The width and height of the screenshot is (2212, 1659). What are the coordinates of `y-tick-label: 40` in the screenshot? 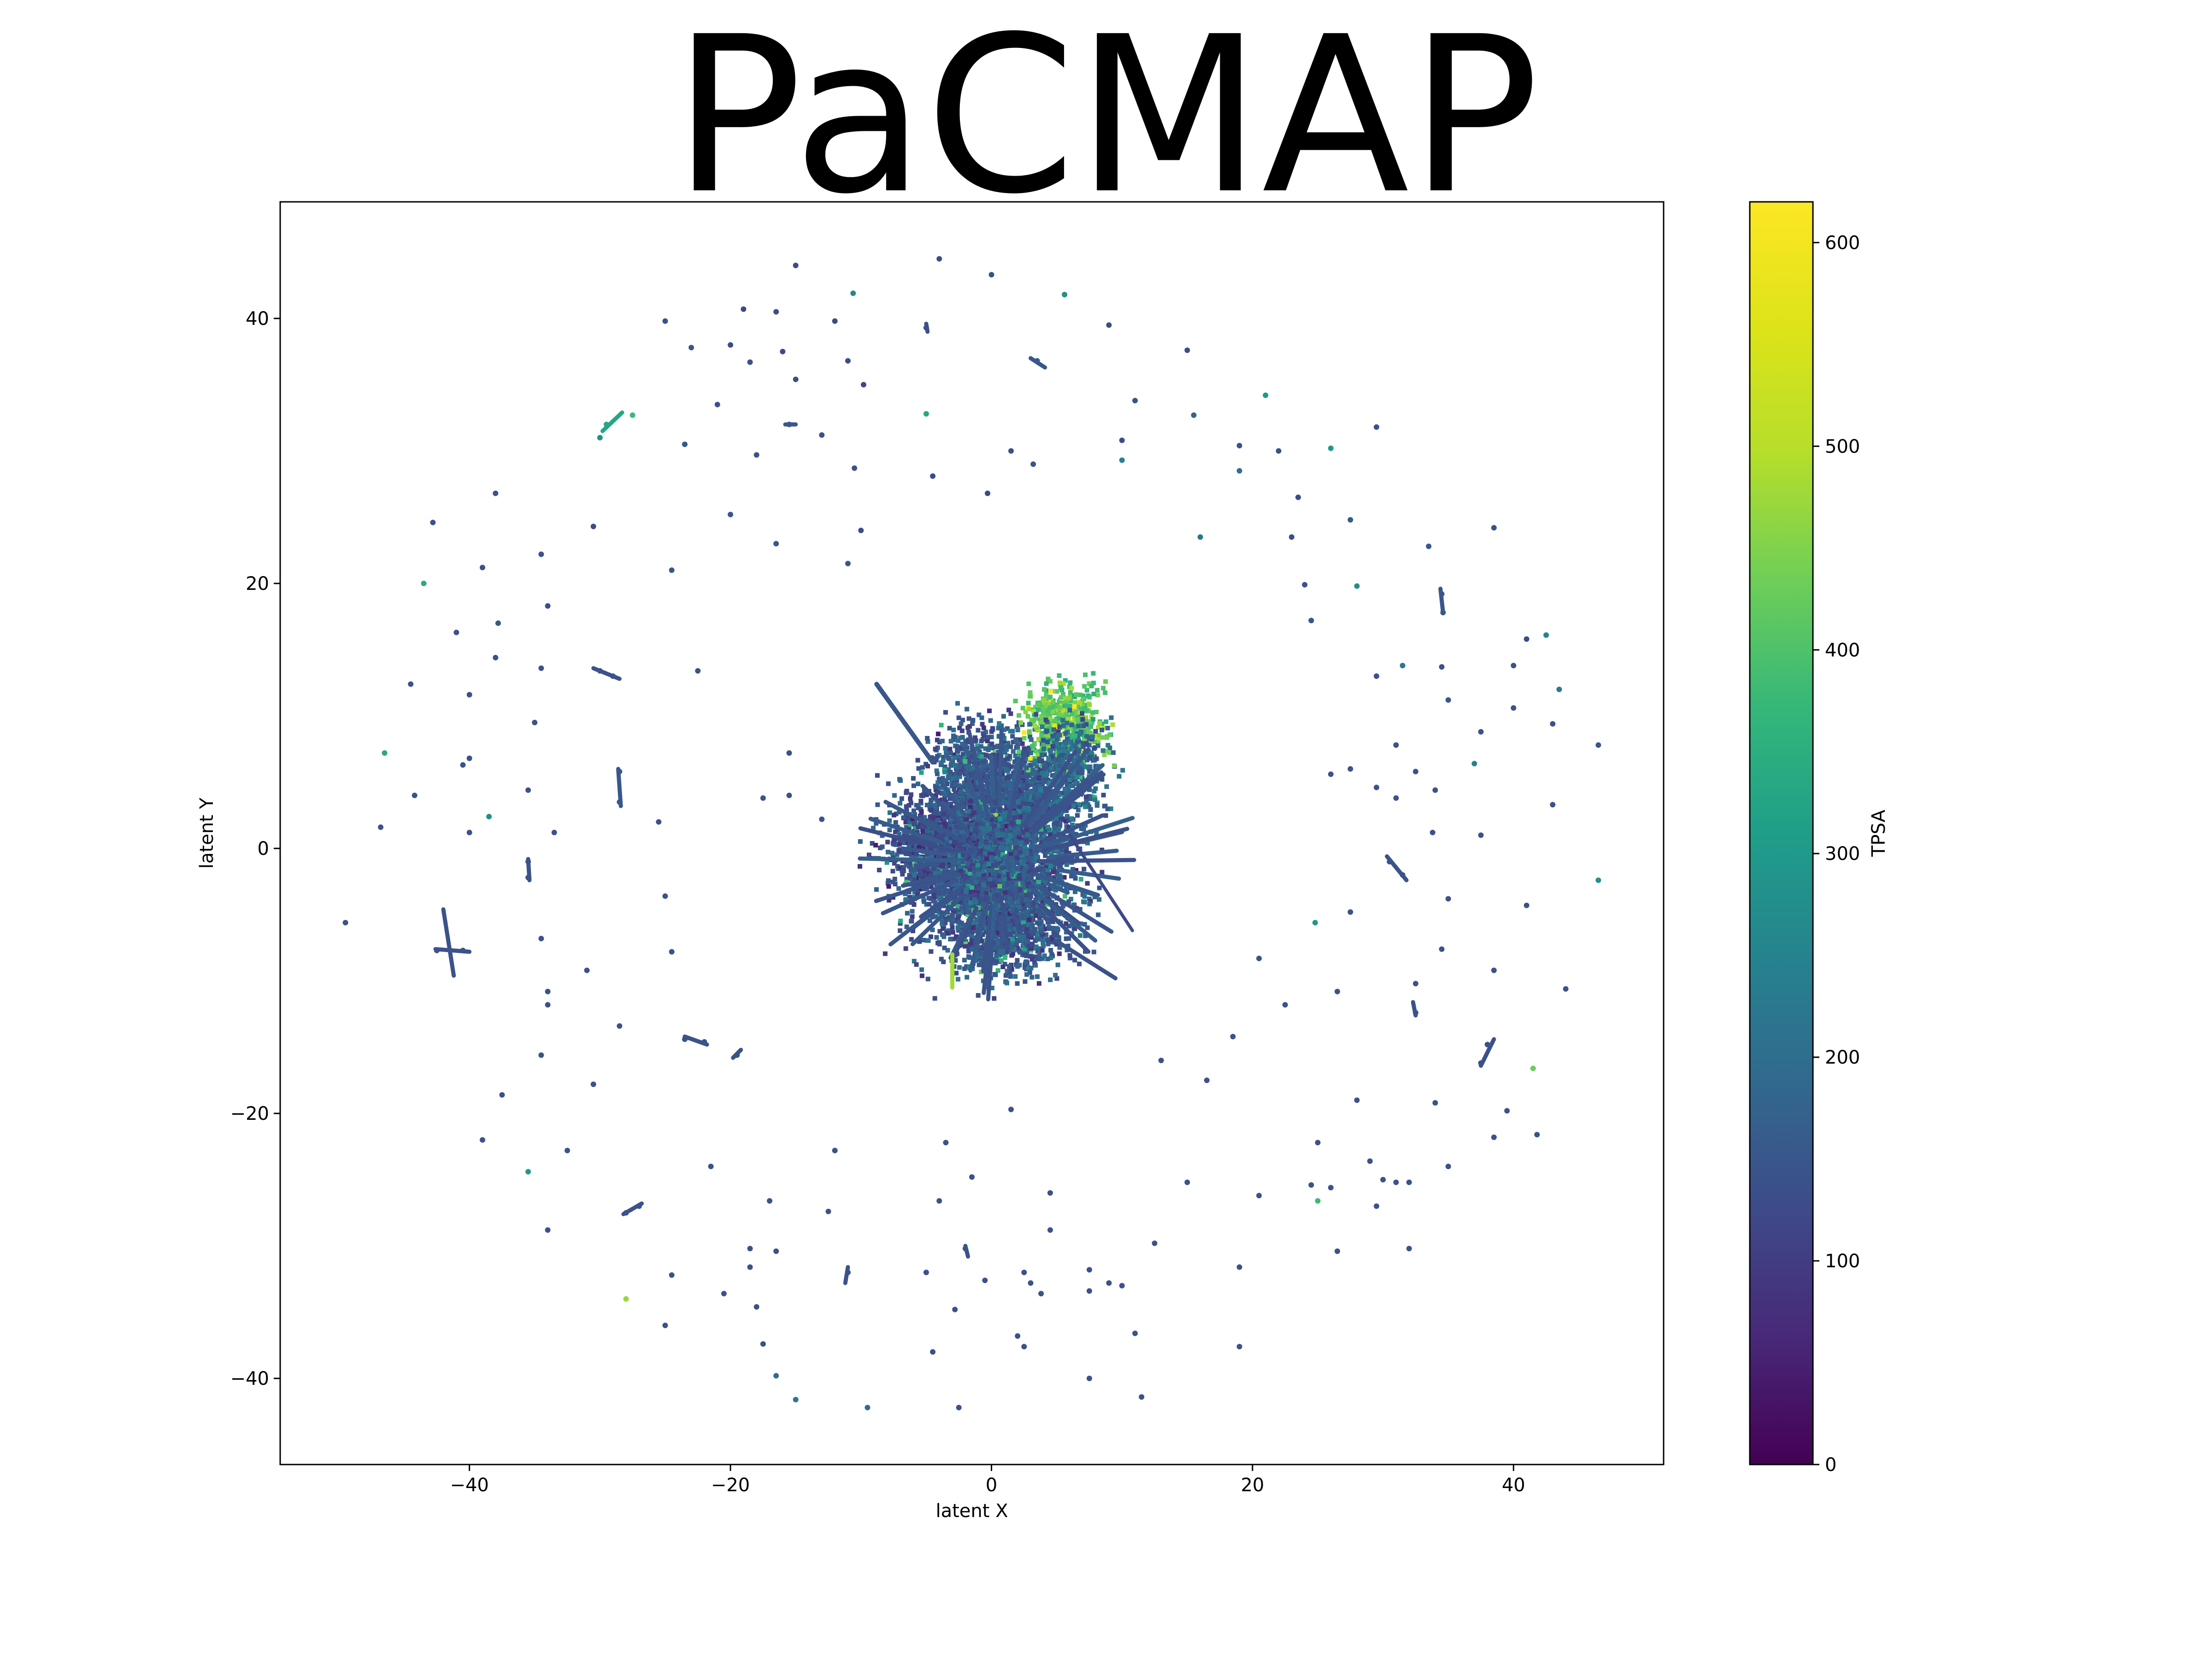 It's located at (257, 318).